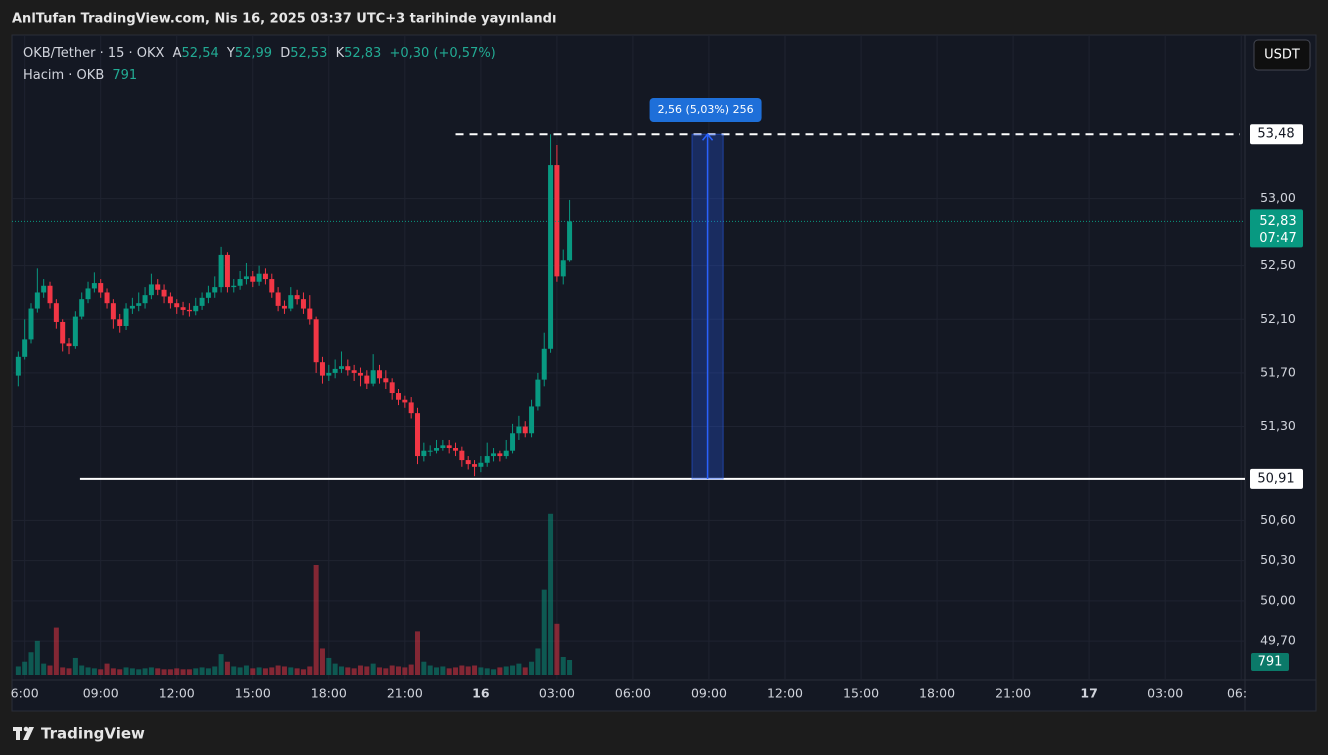 This screenshot has width=1328, height=755. I want to click on legend-value: 52,83, so click(362, 53).